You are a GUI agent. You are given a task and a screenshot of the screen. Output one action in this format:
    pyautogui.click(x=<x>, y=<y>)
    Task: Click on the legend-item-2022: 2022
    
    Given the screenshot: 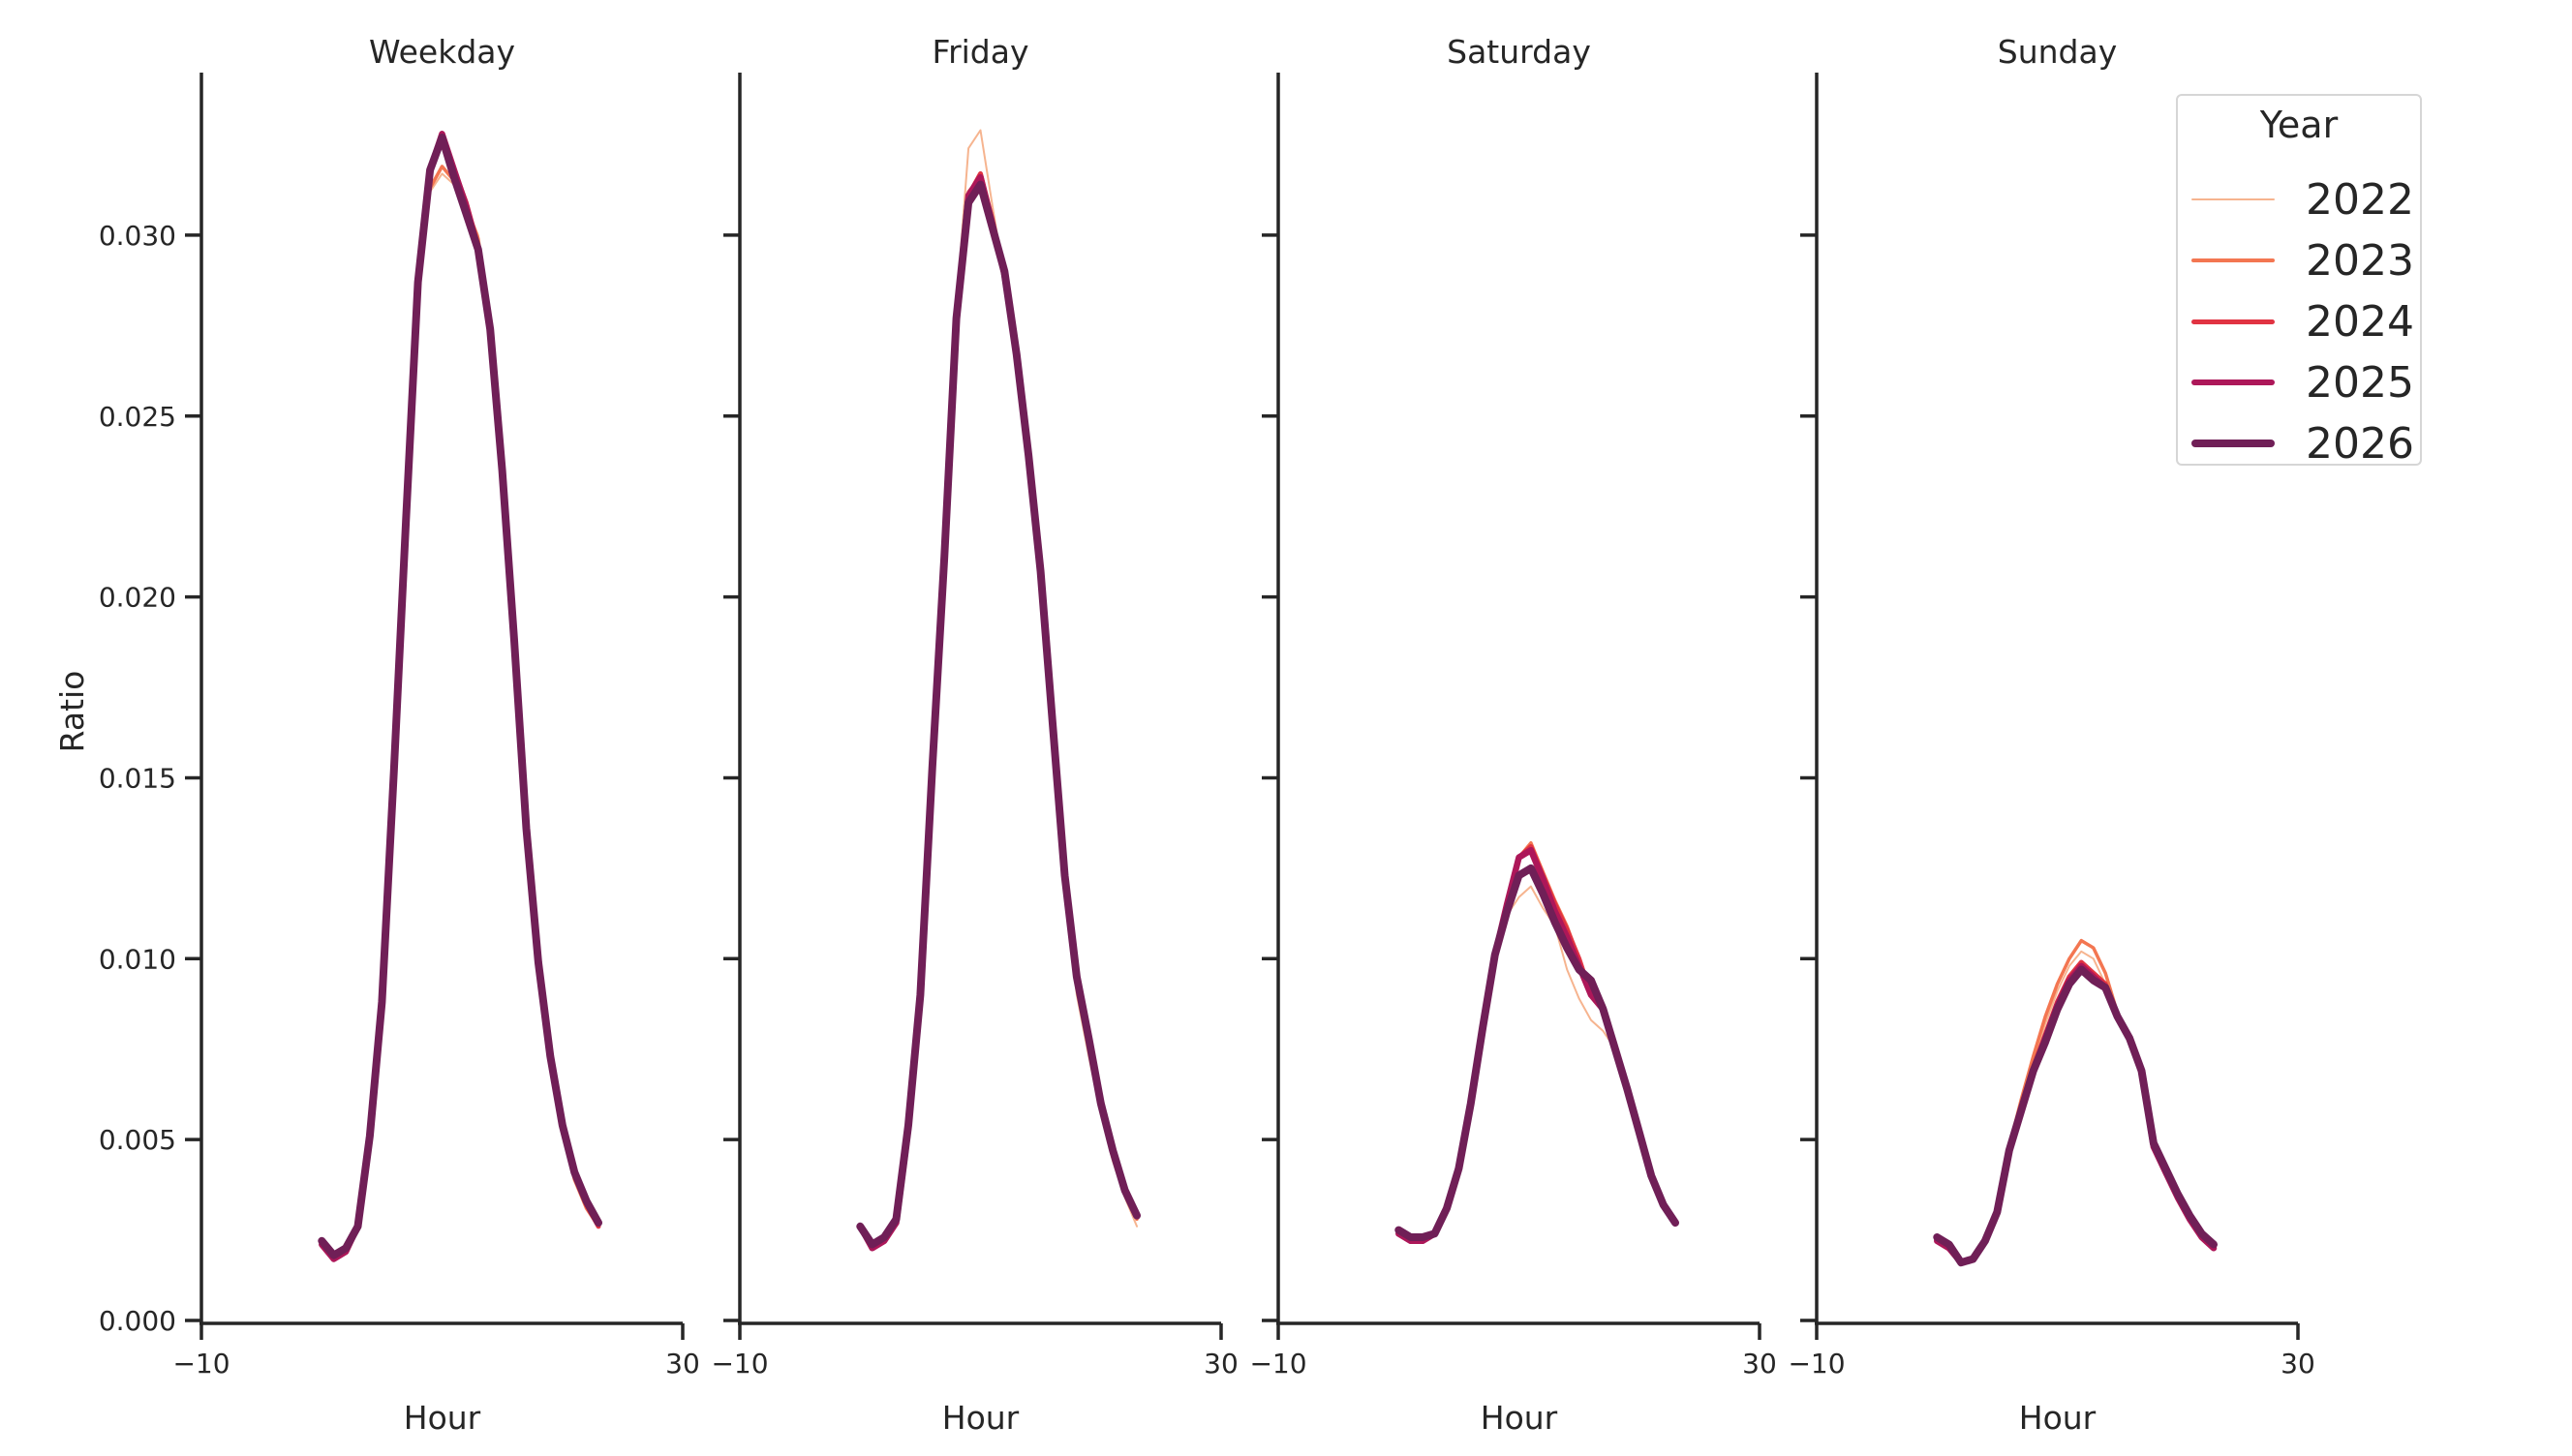 What is the action you would take?
    pyautogui.click(x=2302, y=200)
    